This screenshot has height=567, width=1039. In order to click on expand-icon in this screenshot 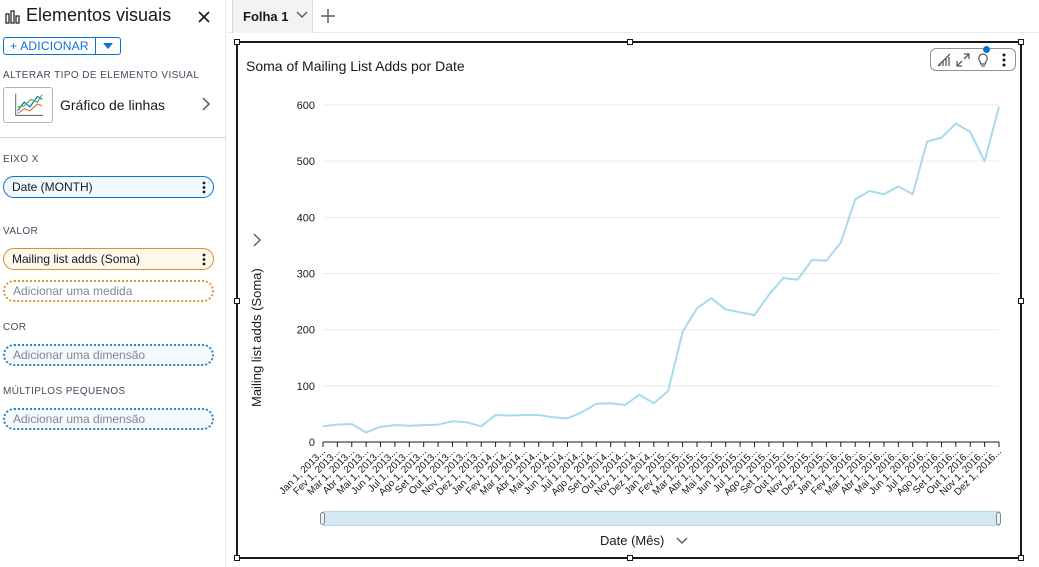, I will do `click(963, 60)`.